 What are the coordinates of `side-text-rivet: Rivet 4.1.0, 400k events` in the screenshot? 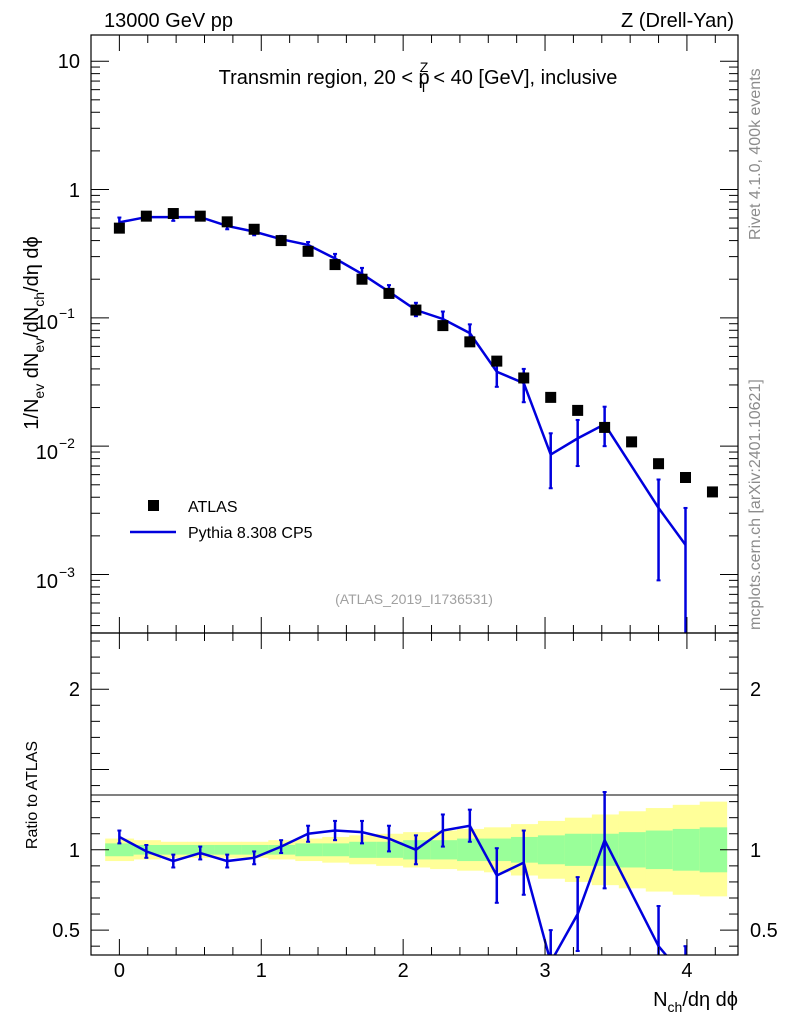 It's located at (755, 154).